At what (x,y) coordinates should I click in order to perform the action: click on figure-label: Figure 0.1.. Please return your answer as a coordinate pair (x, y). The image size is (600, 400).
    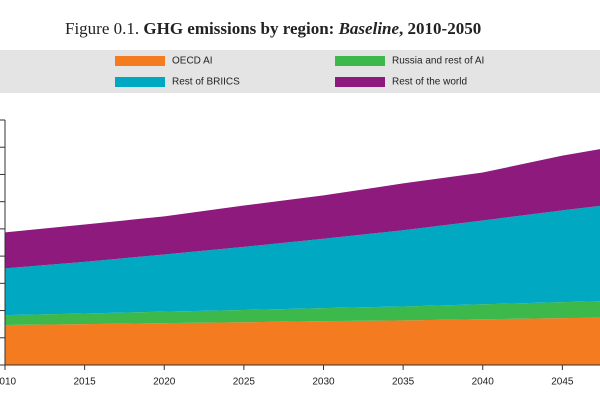
    Looking at the image, I should click on (102, 28).